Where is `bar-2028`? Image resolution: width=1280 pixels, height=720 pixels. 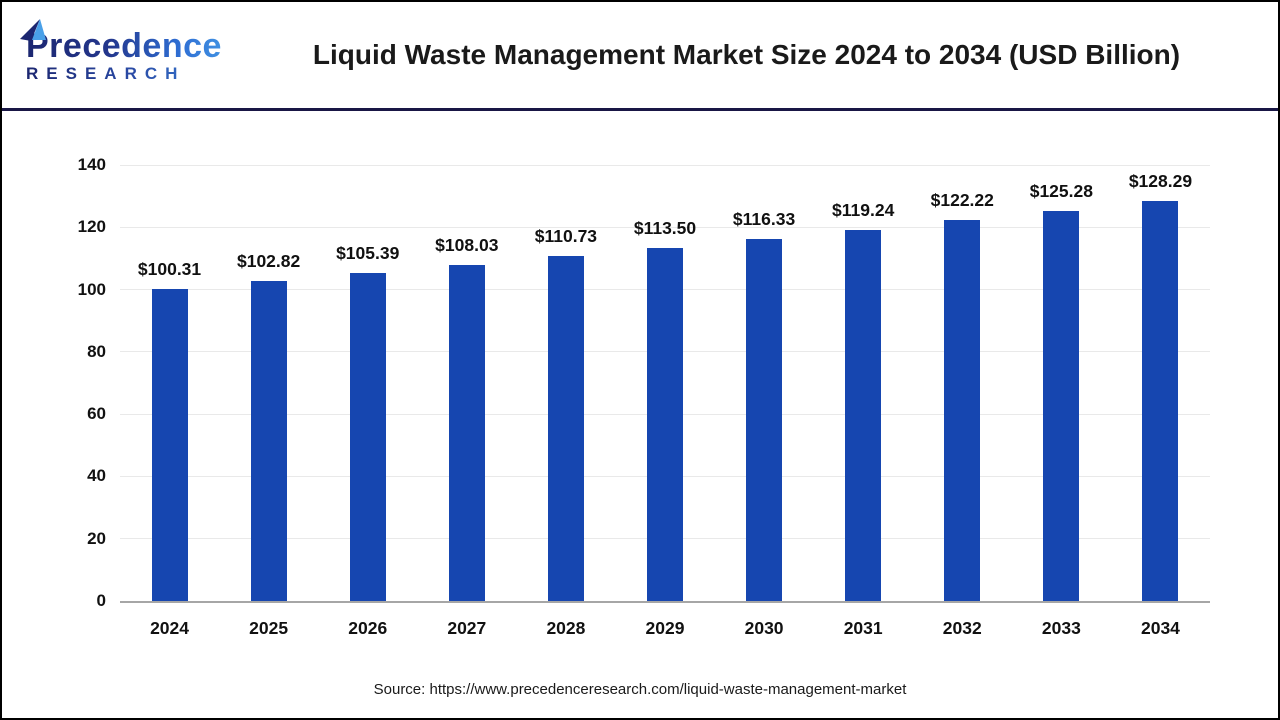
bar-2028 is located at coordinates (565, 428).